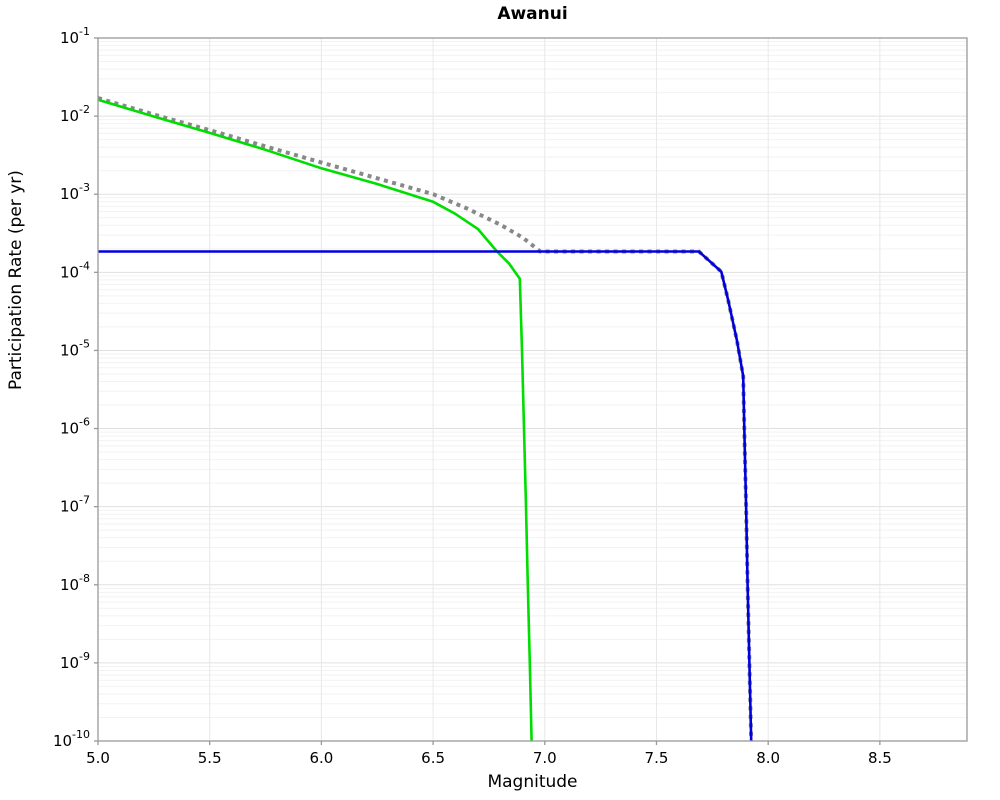 This screenshot has height=800, width=1000. Describe the element at coordinates (71, 739) in the screenshot. I see `y-tick-label: 10⁻¹⁰` at that location.